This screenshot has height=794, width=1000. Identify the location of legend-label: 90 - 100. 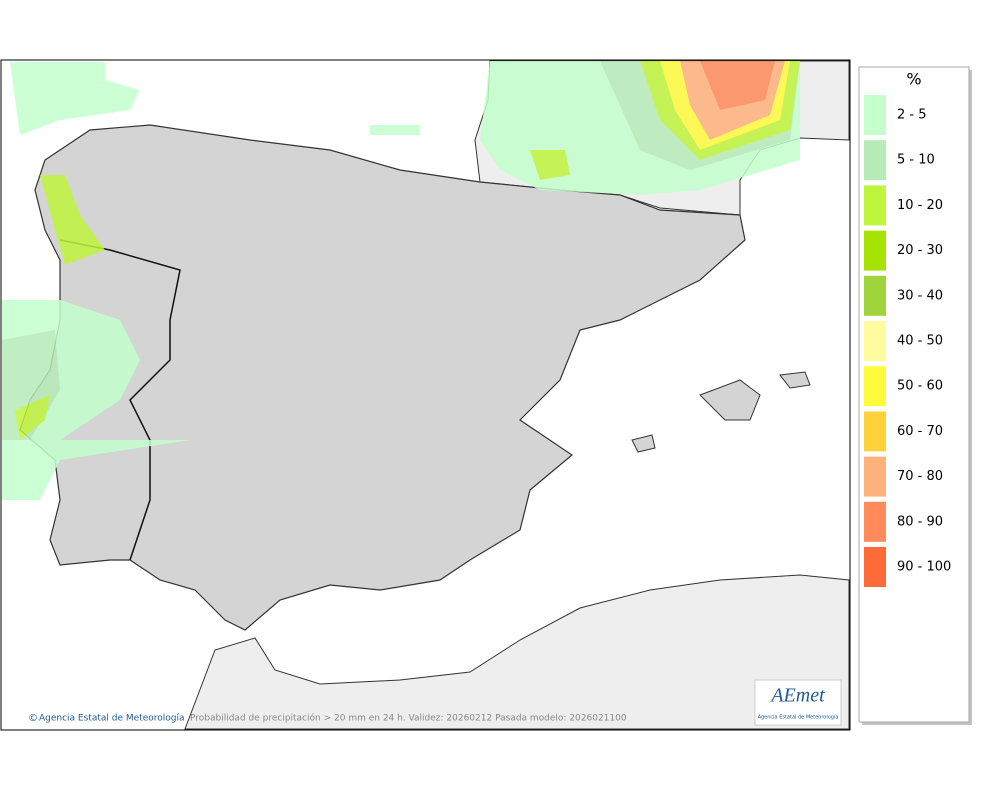
(924, 567).